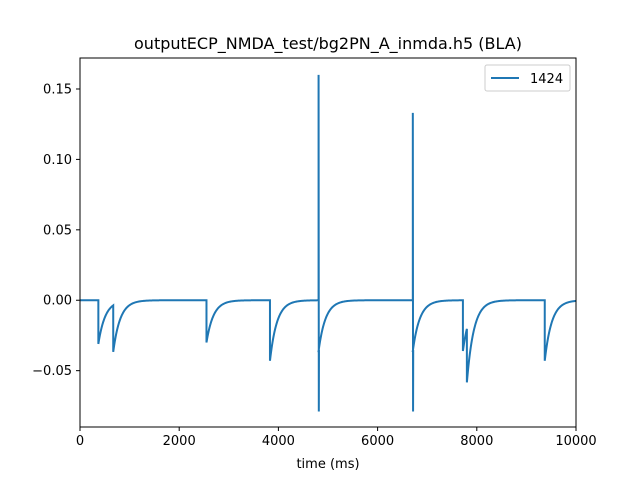 This screenshot has width=640, height=480. I want to click on y-tick-label: 0.10, so click(57, 160).